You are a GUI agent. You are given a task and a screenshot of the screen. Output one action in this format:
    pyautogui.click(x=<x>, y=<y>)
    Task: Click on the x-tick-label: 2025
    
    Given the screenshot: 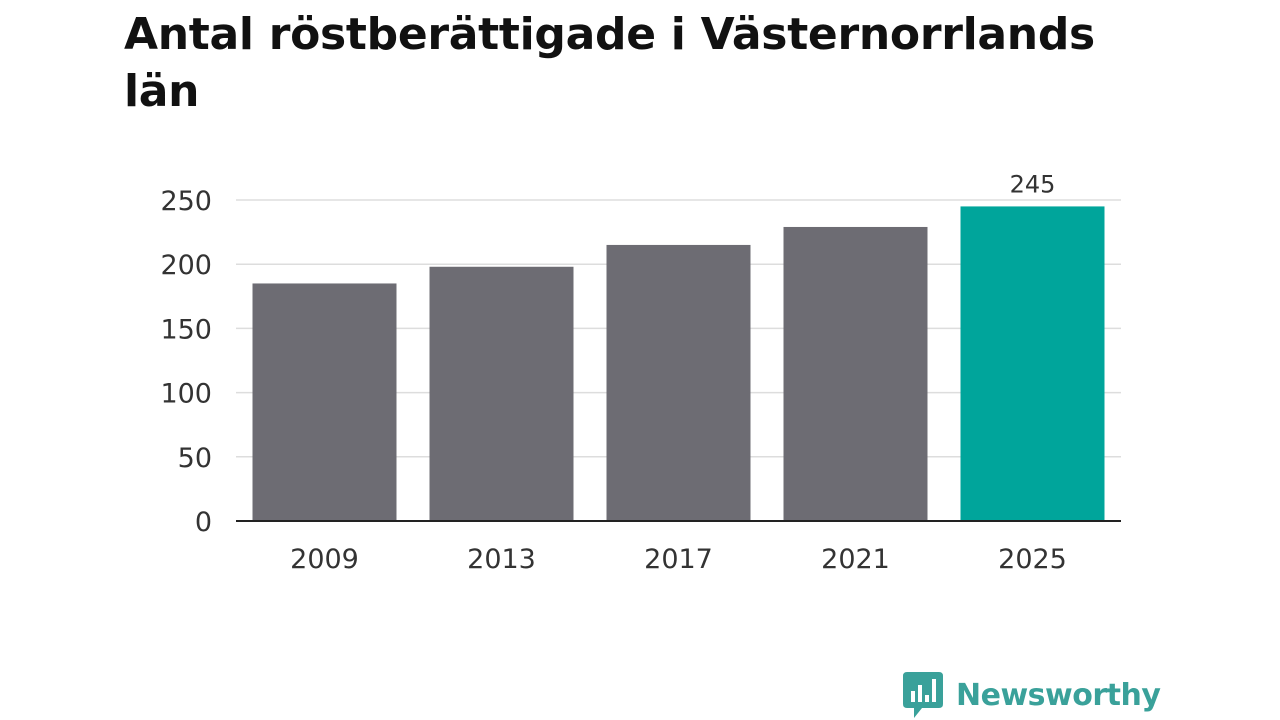 What is the action you would take?
    pyautogui.click(x=1032, y=559)
    